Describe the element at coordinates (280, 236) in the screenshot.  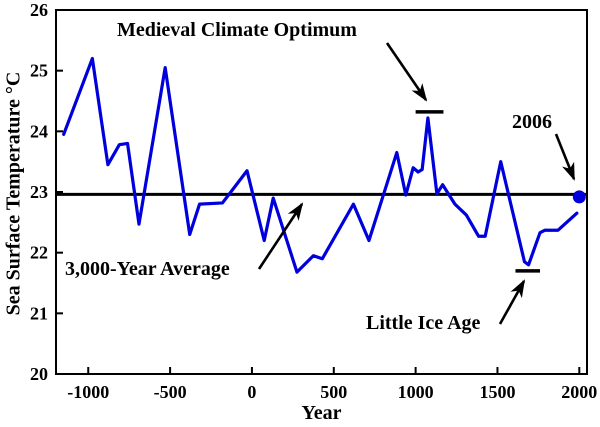
I see `arrow-3000-year-average` at that location.